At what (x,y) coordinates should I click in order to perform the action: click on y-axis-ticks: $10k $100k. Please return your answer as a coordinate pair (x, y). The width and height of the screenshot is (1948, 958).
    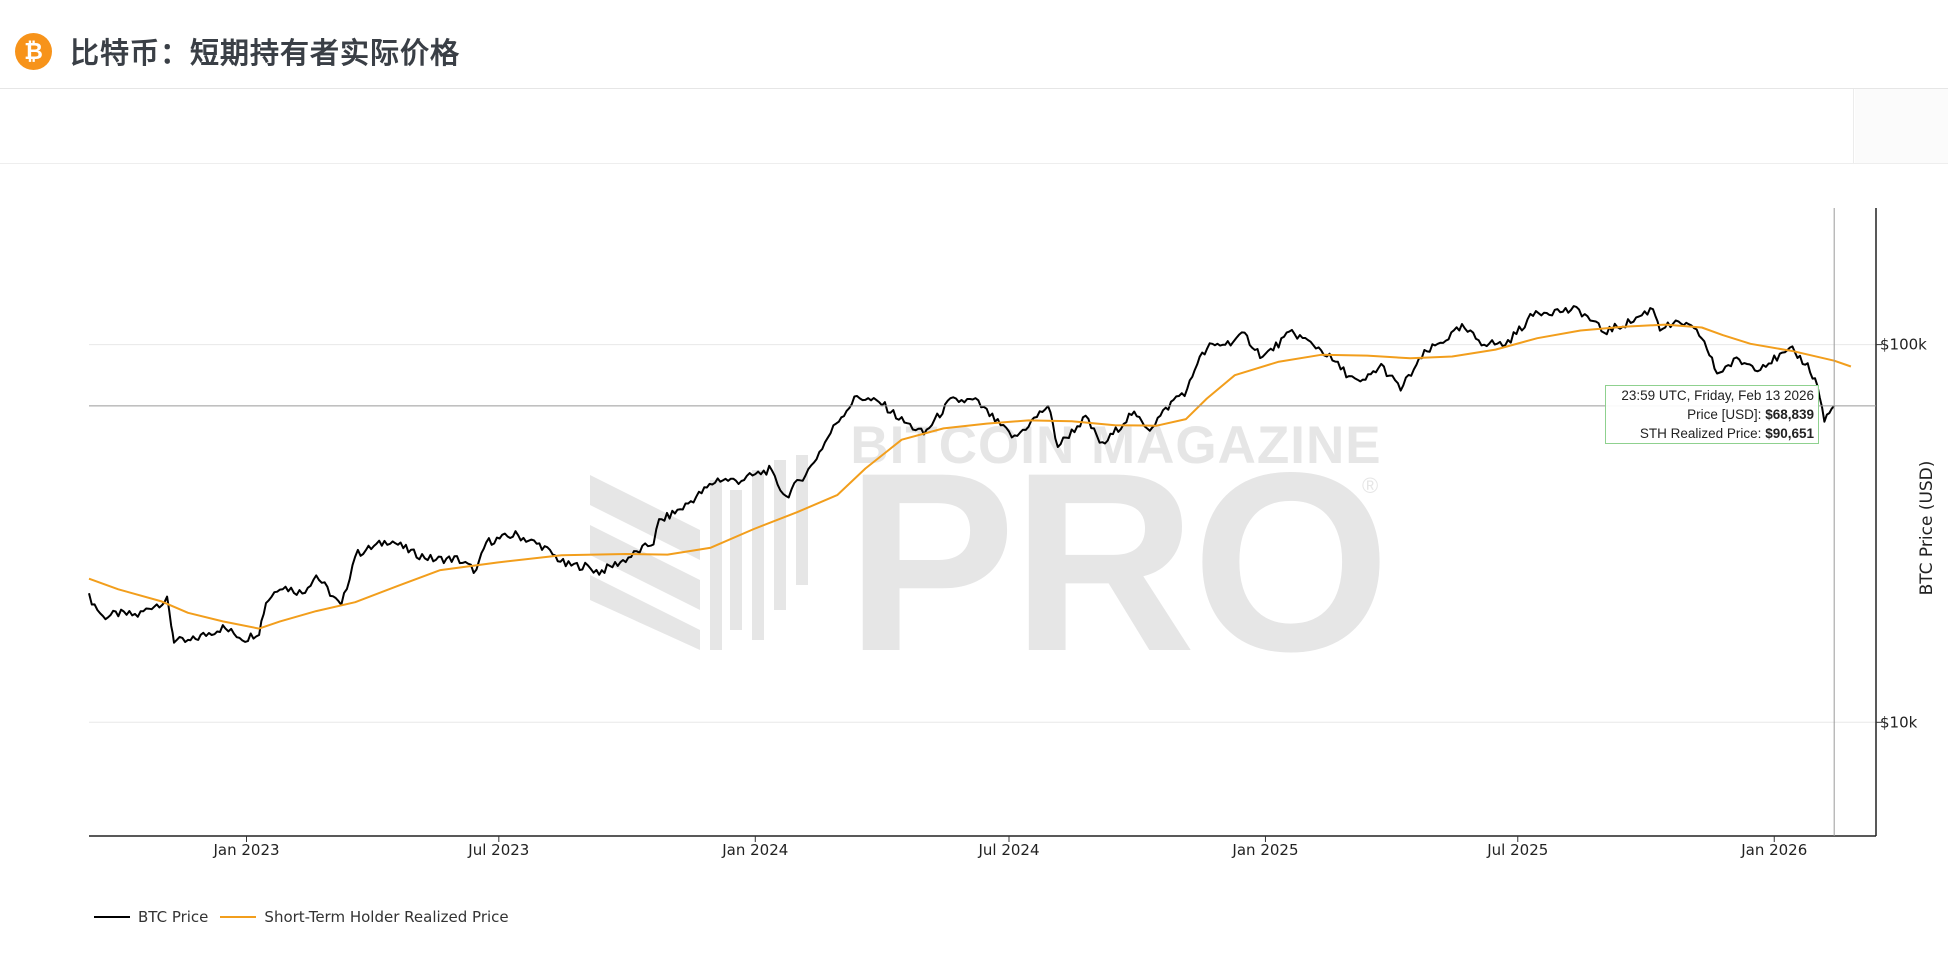
    Looking at the image, I should click on (1901, 533).